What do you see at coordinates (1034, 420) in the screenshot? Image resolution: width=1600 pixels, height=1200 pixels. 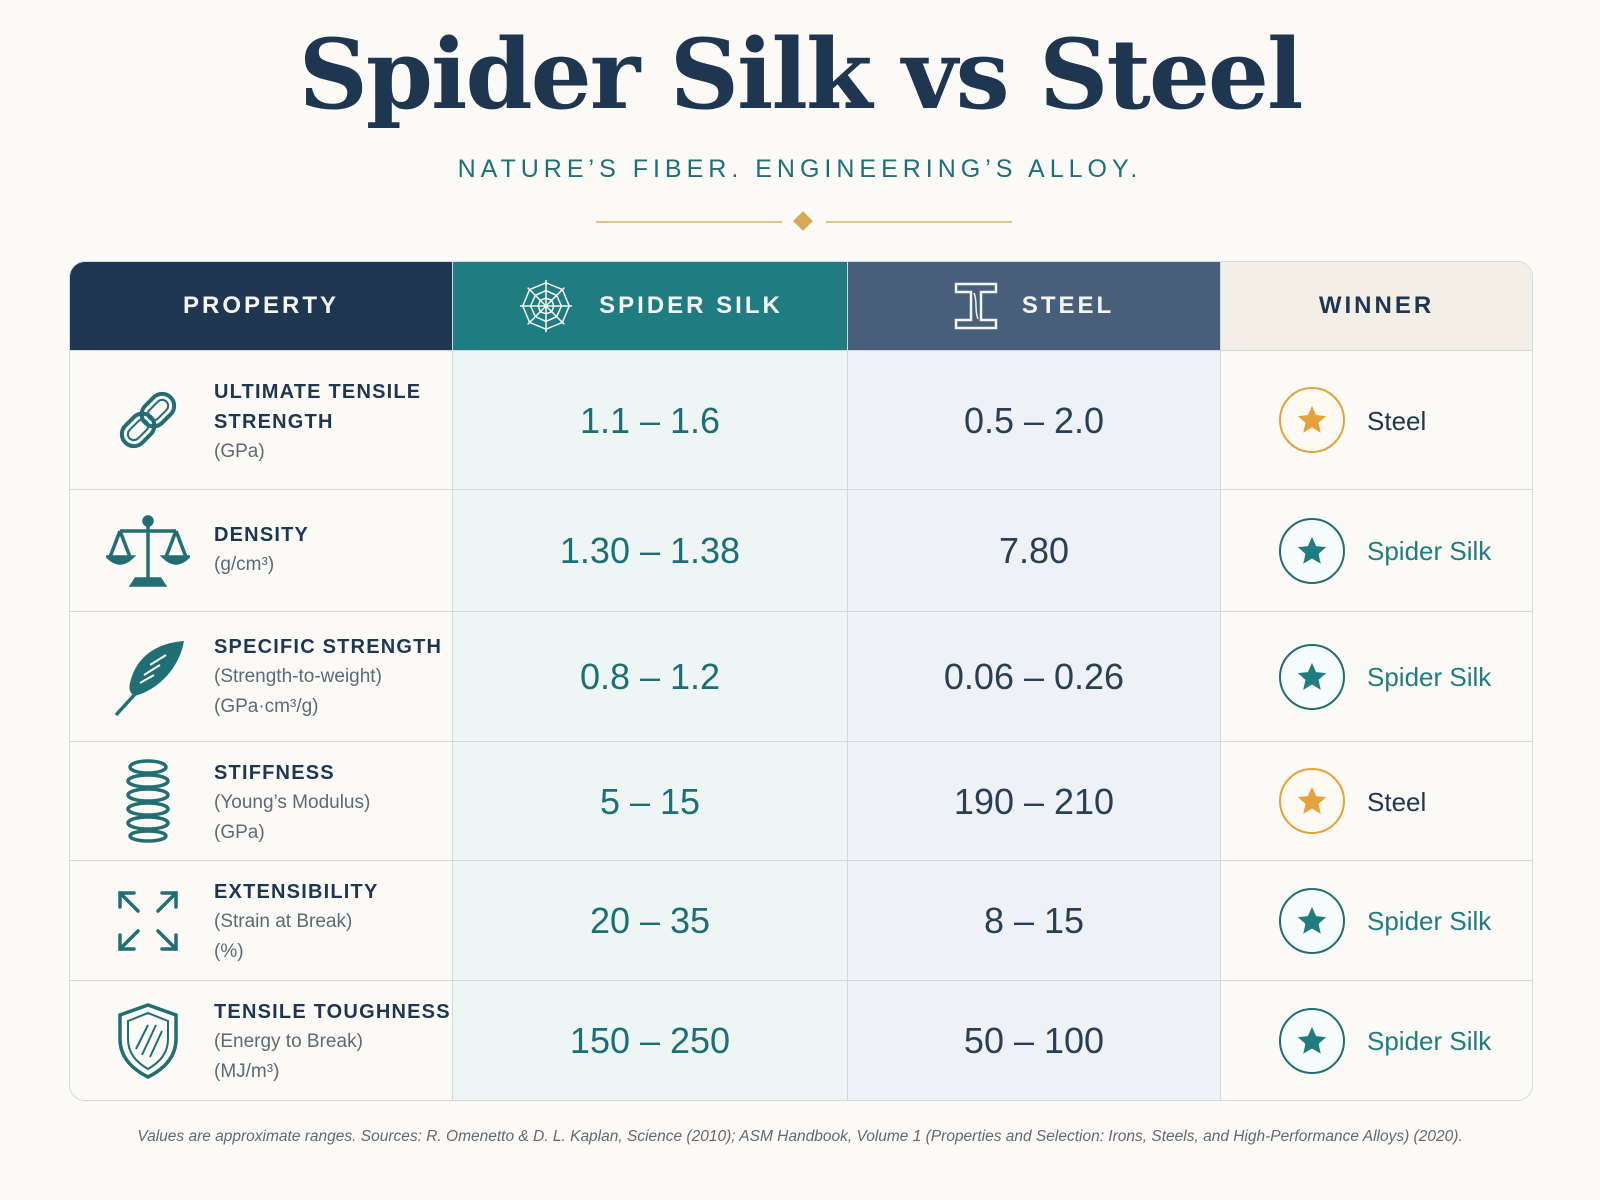 I see `steel-value: 0.5 – 2.0` at bounding box center [1034, 420].